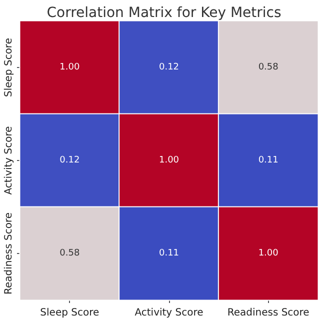 The image size is (328, 320). Describe the element at coordinates (9, 160) in the screenshot. I see `y-tick-label: Activity Score` at that location.